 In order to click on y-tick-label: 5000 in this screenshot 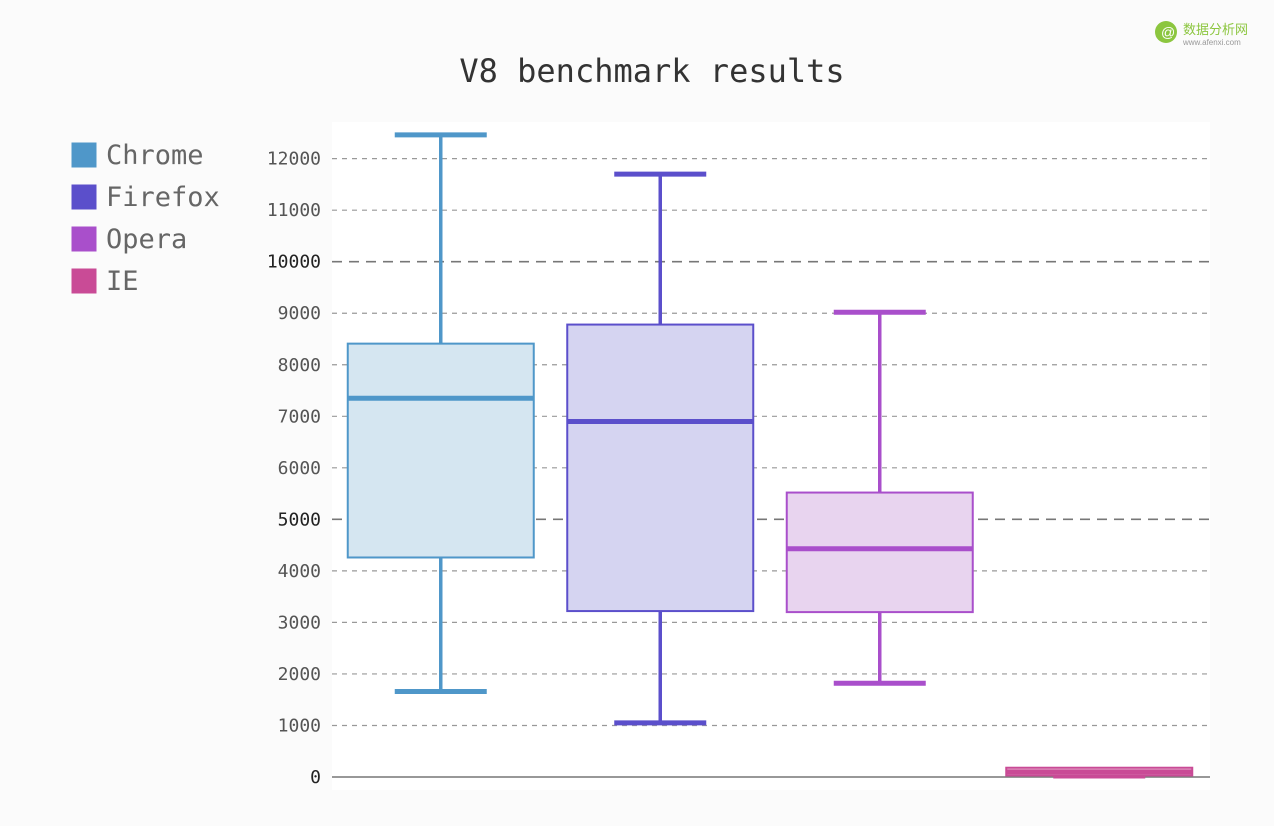, I will do `click(299, 519)`.